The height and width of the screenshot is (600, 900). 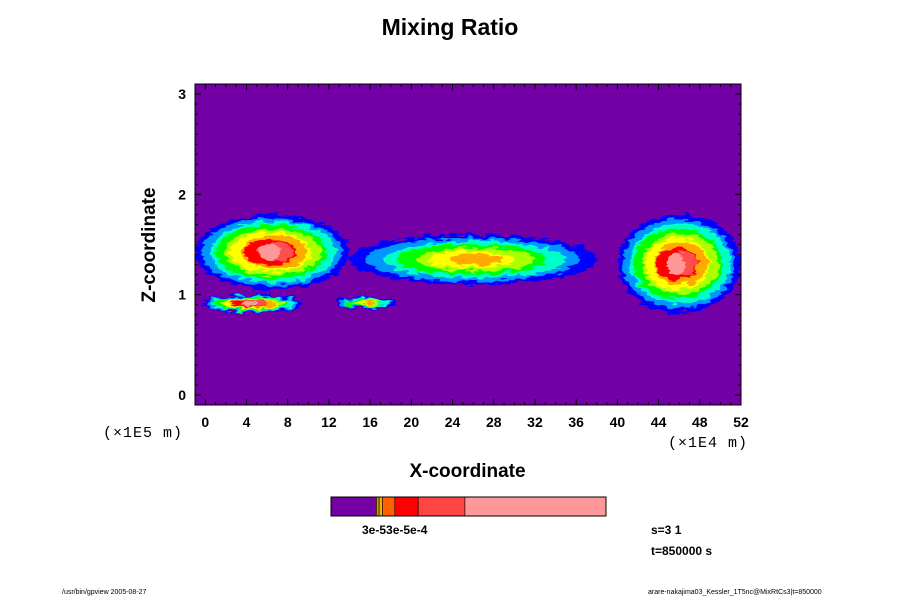 I want to click on heatmap-feature-lower-strip-west, so click(x=252, y=303).